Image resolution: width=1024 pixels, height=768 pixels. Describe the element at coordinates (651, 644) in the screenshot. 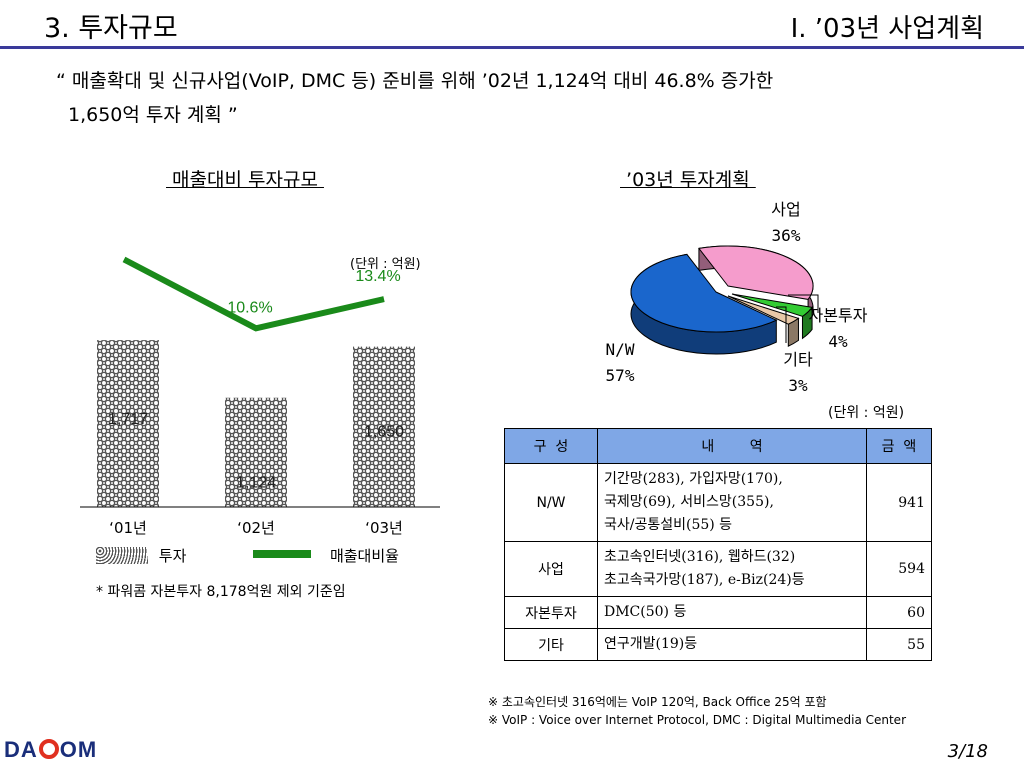

I see `detail-line: 연구개발(19)등` at that location.